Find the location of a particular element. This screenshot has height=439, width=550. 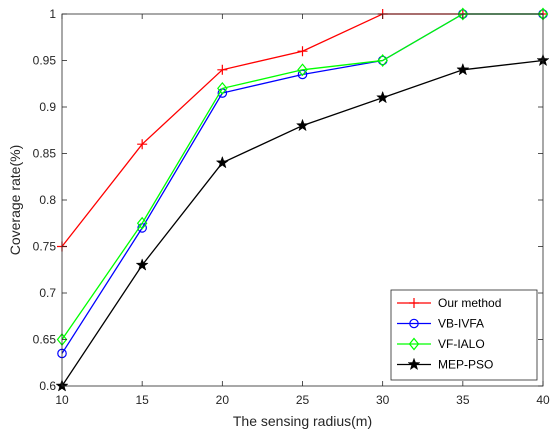

legend-entry: Our method is located at coordinates (449, 303).